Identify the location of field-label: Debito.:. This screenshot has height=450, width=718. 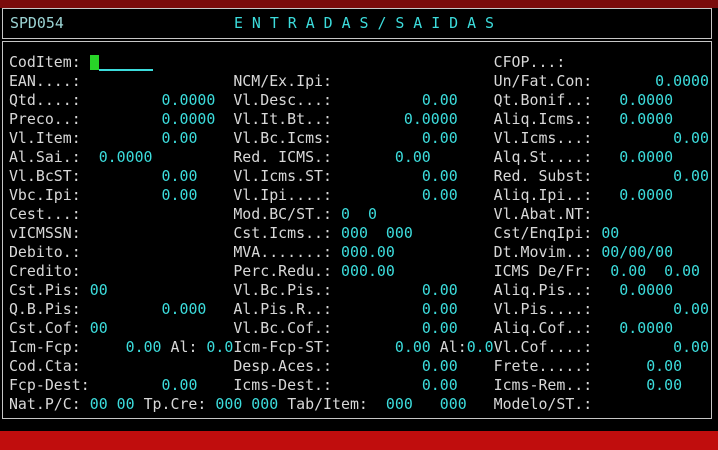
(44, 252).